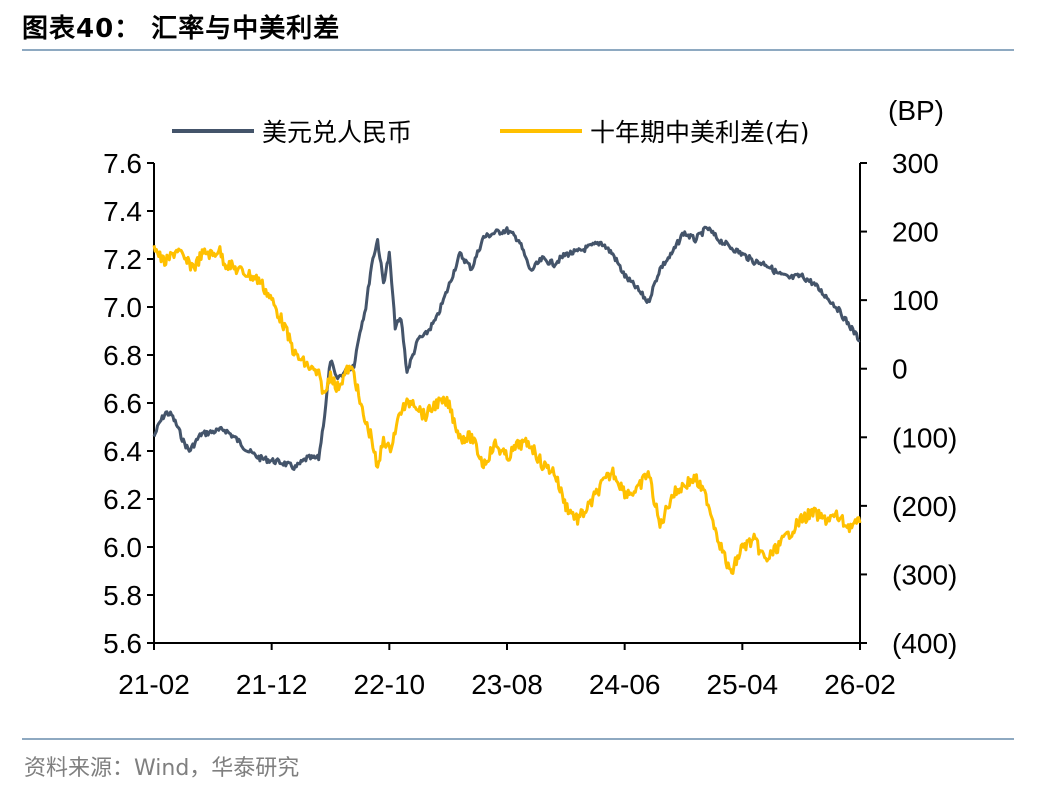 This screenshot has width=1048, height=792. Describe the element at coordinates (518, 50) in the screenshot. I see `top-rule` at that location.